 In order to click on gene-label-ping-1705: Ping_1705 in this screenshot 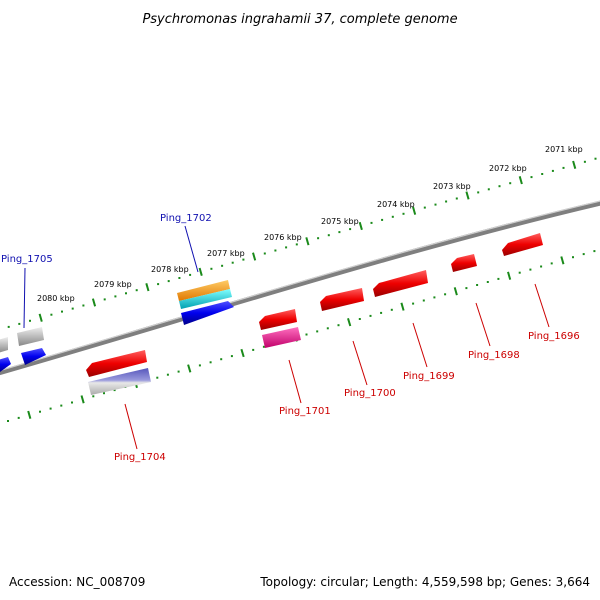, I will do `click(27, 259)`.